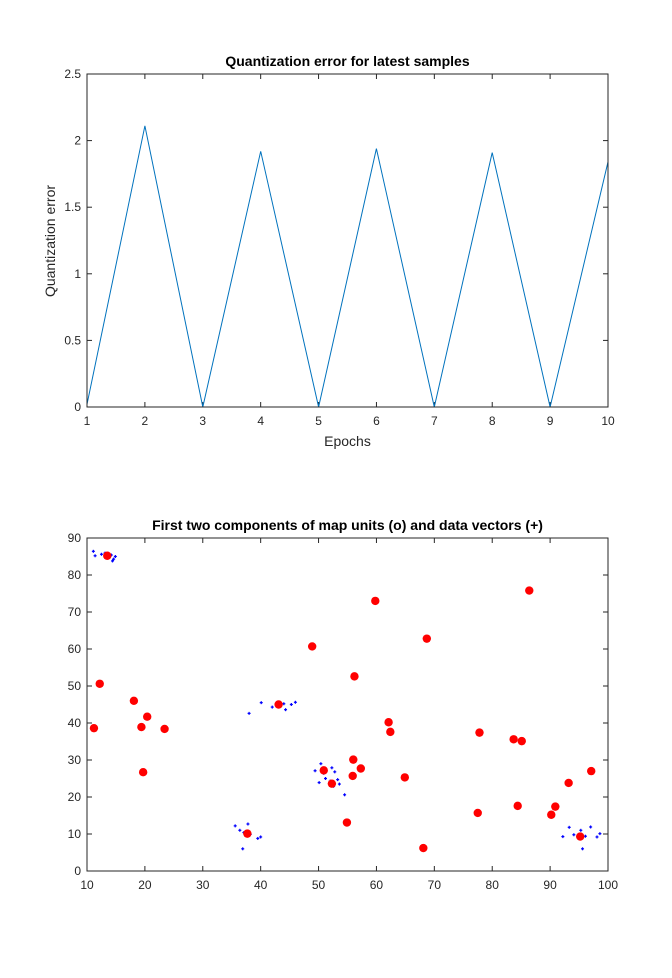 This screenshot has width=672, height=978. I want to click on x-tick-label: 4, so click(260, 421).